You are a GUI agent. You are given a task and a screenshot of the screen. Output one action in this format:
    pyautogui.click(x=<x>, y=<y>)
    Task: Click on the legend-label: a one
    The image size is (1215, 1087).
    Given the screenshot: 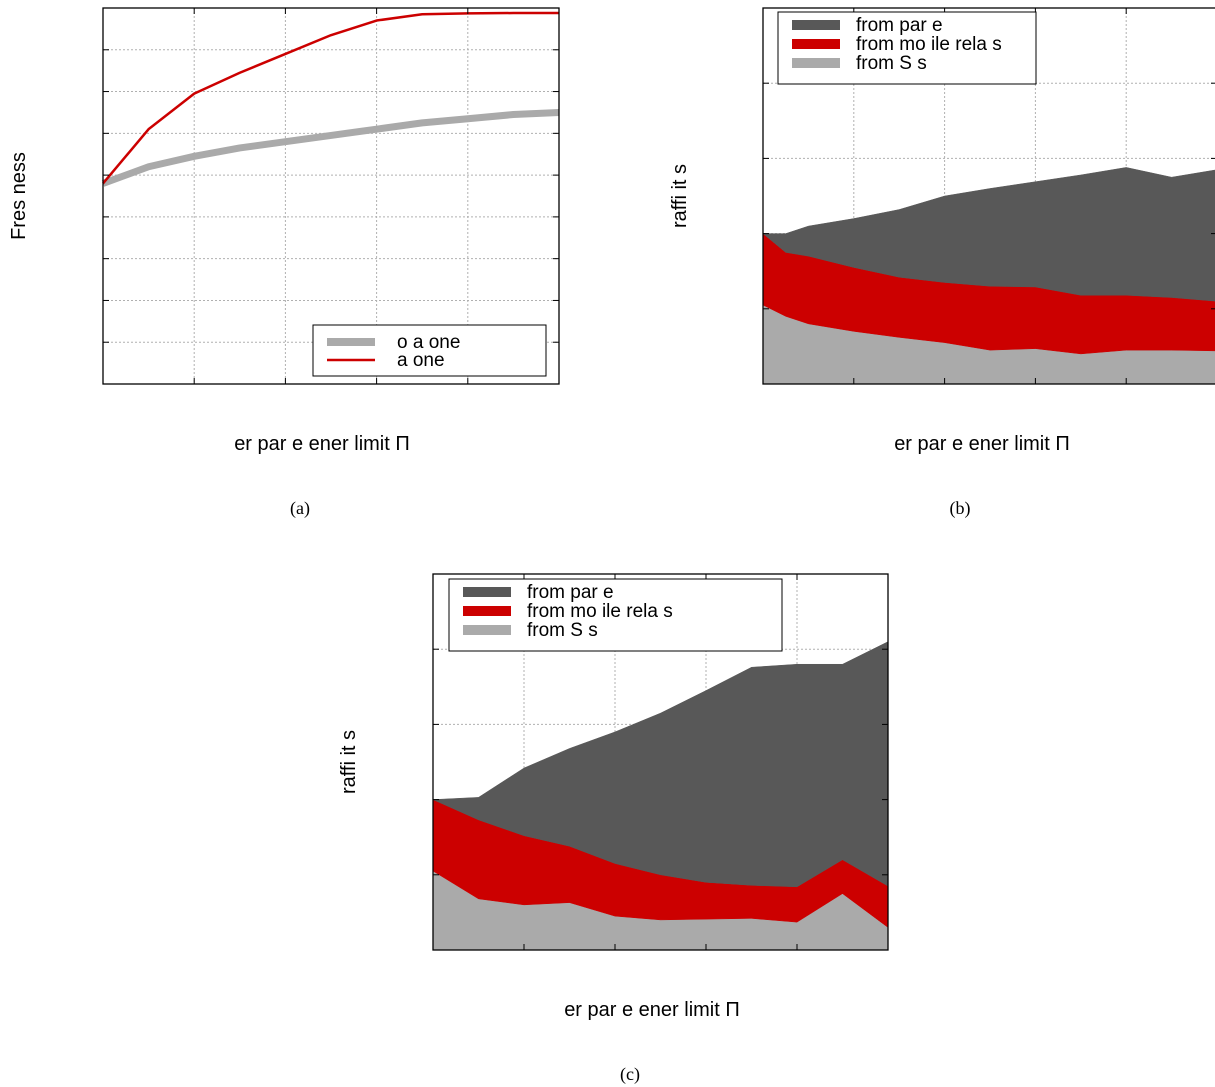 What is the action you would take?
    pyautogui.click(x=421, y=360)
    